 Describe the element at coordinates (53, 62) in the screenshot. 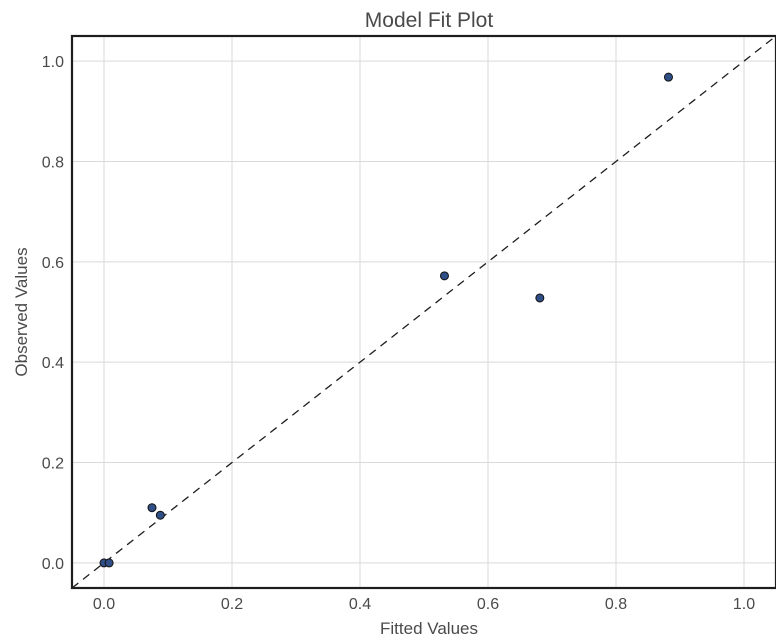

I see `y-tick-label: 1.0` at that location.